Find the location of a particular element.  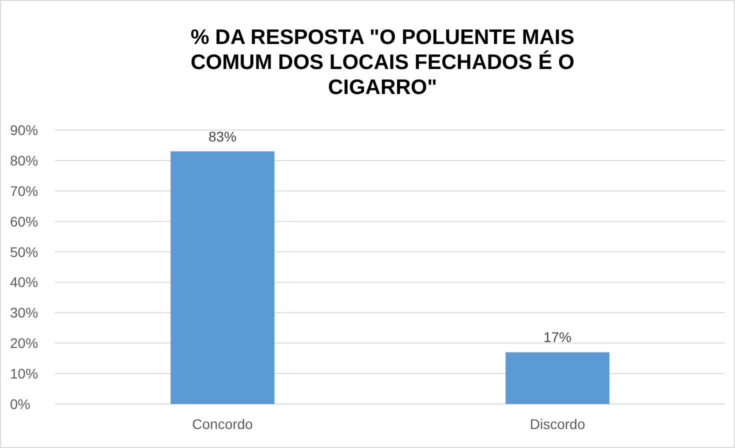

x-tick-label: Concordo is located at coordinates (223, 424).